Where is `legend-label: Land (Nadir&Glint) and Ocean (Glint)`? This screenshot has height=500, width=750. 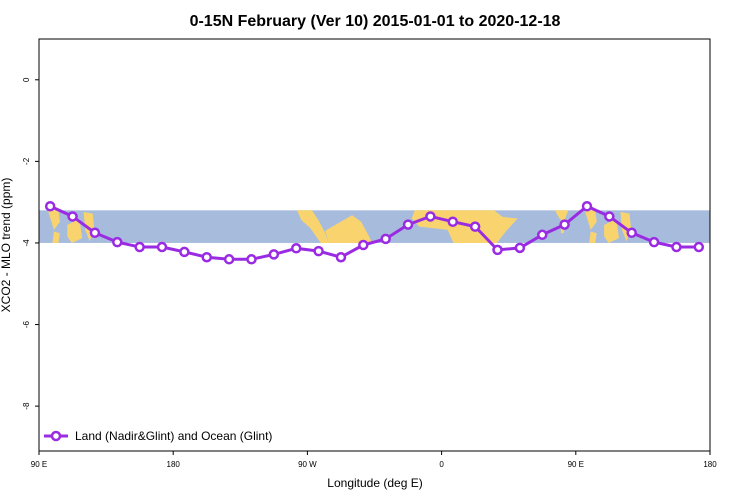 legend-label: Land (Nadir&Glint) and Ocean (Glint) is located at coordinates (173, 436).